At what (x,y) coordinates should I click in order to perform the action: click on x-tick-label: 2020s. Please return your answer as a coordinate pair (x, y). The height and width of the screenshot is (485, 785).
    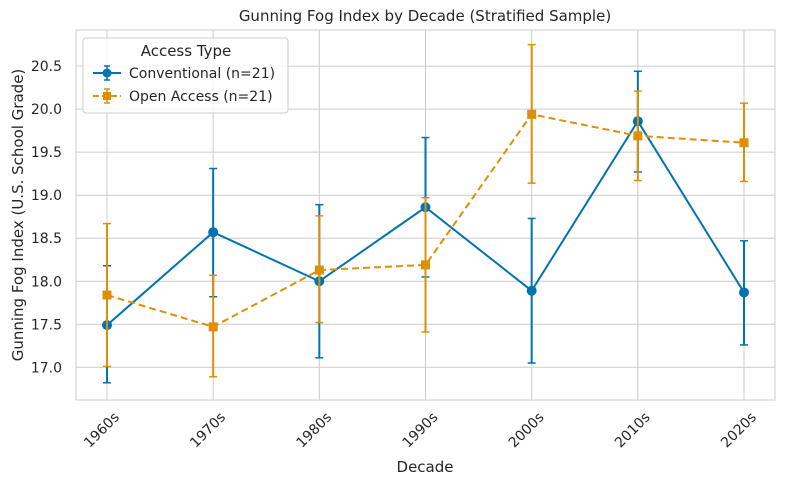
    Looking at the image, I should click on (739, 431).